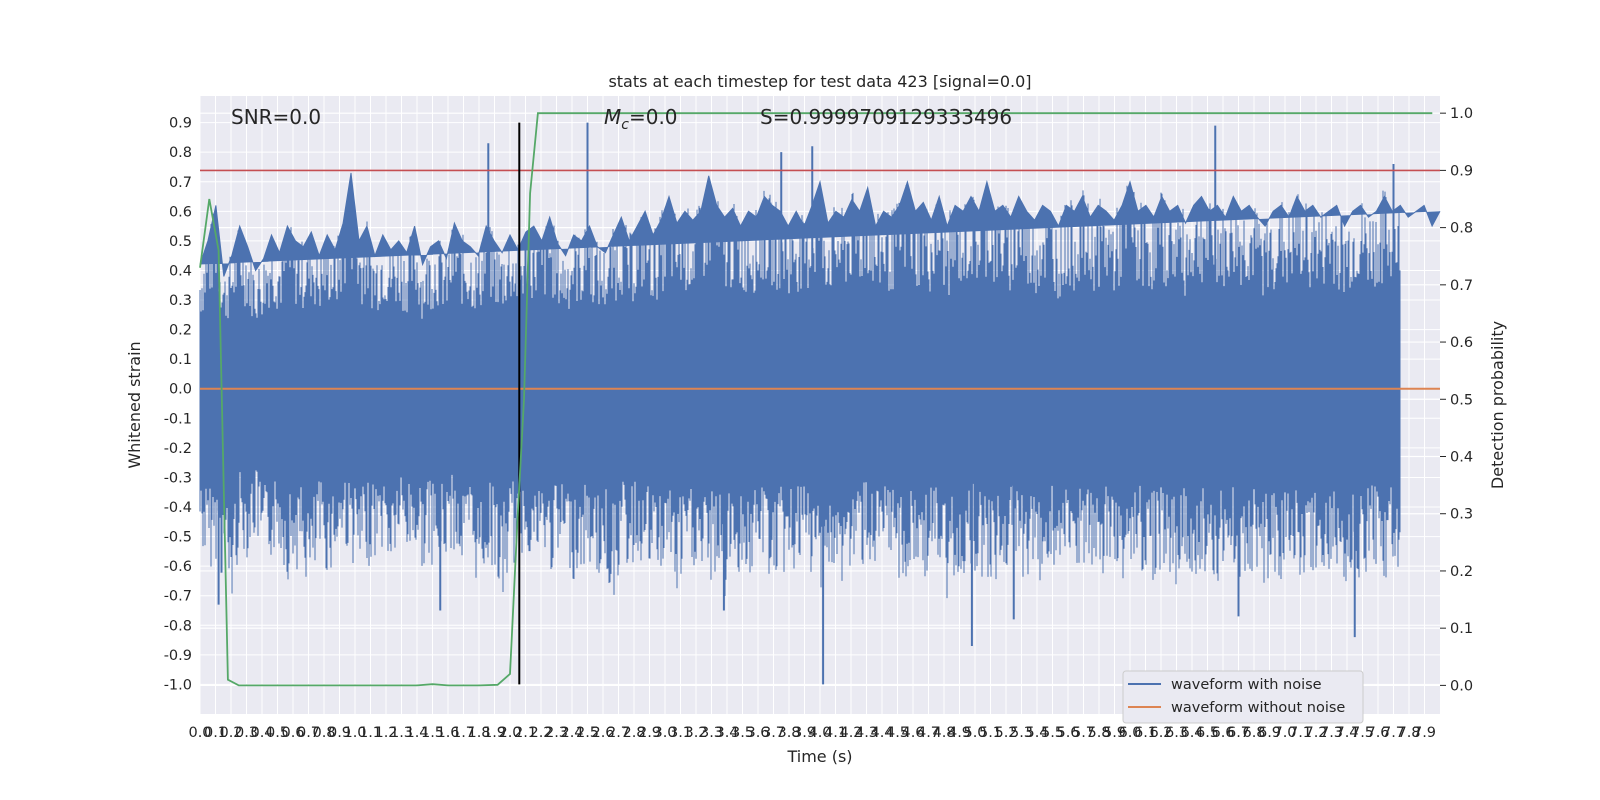 The height and width of the screenshot is (800, 1600). What do you see at coordinates (835, 733) in the screenshot?
I see `x-tick-label: 4.1` at bounding box center [835, 733].